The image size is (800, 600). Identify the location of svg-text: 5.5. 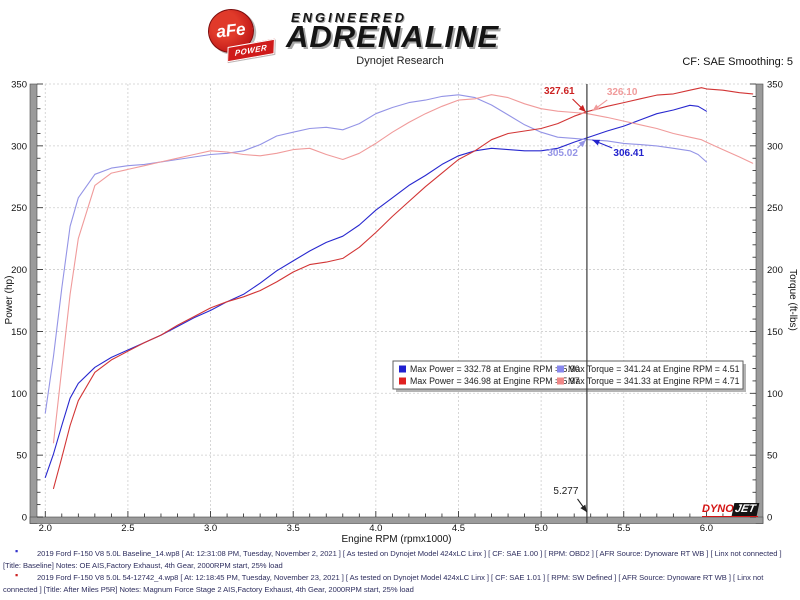
(623, 528).